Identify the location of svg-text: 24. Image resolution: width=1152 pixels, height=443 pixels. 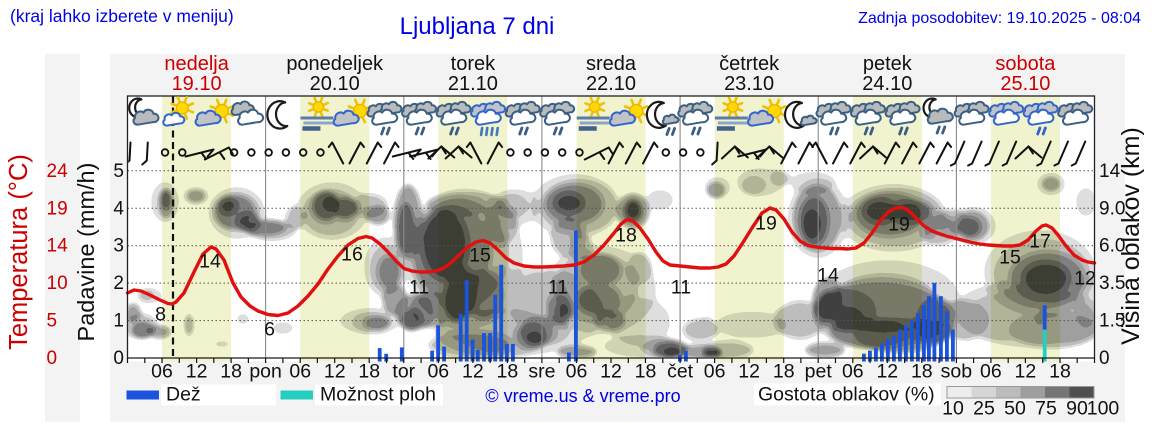
(58, 171).